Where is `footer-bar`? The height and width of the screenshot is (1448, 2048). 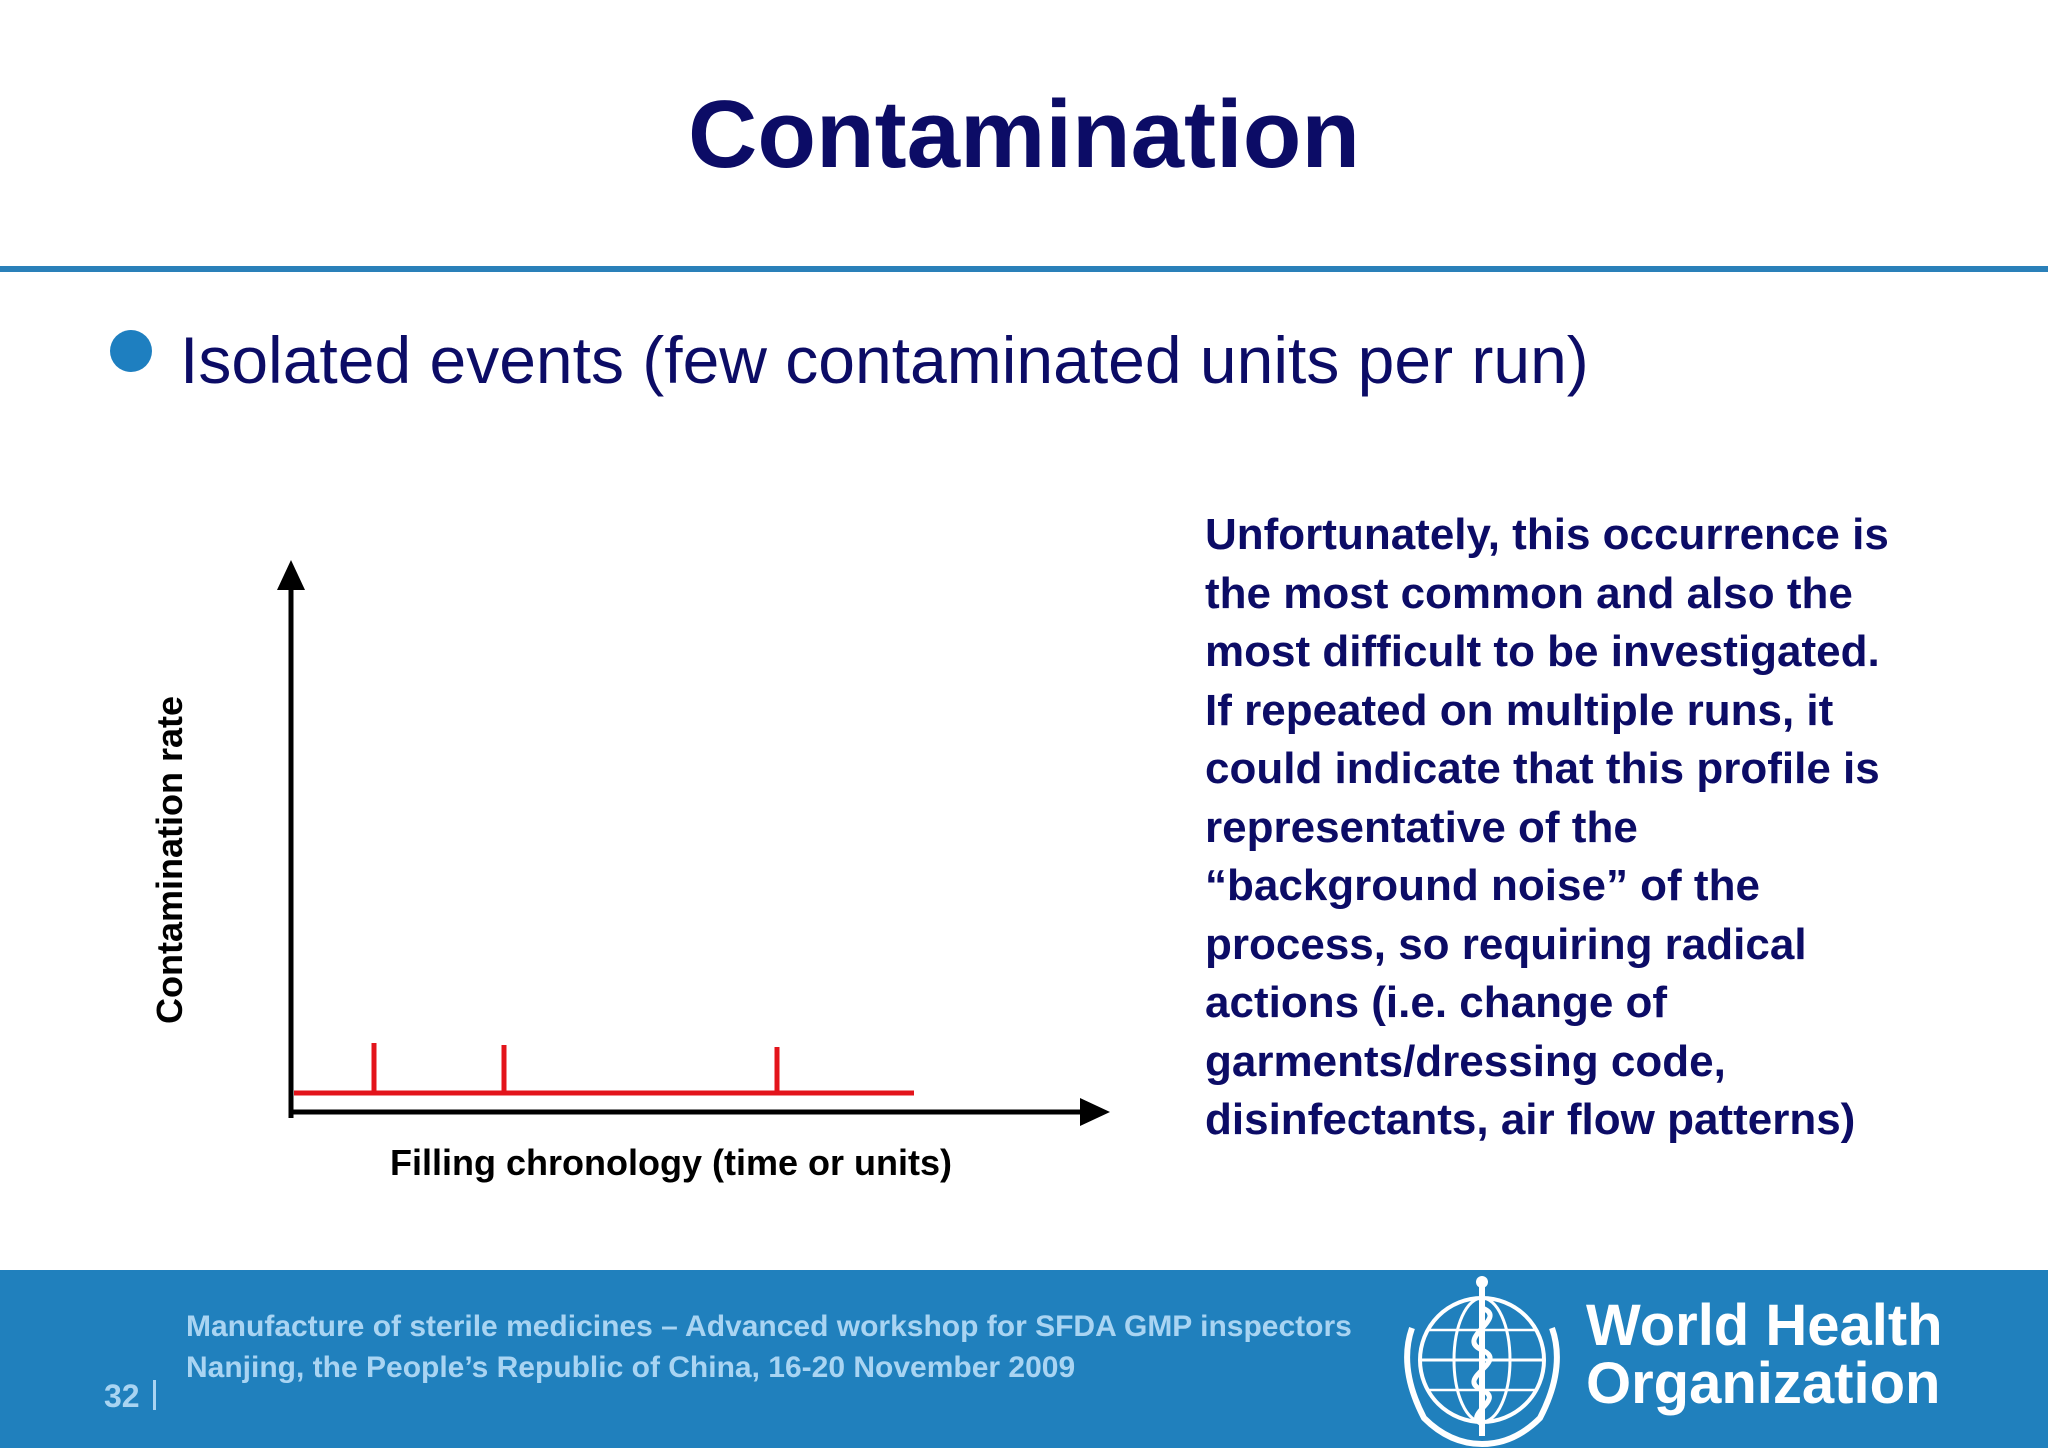 footer-bar is located at coordinates (1024, 1359).